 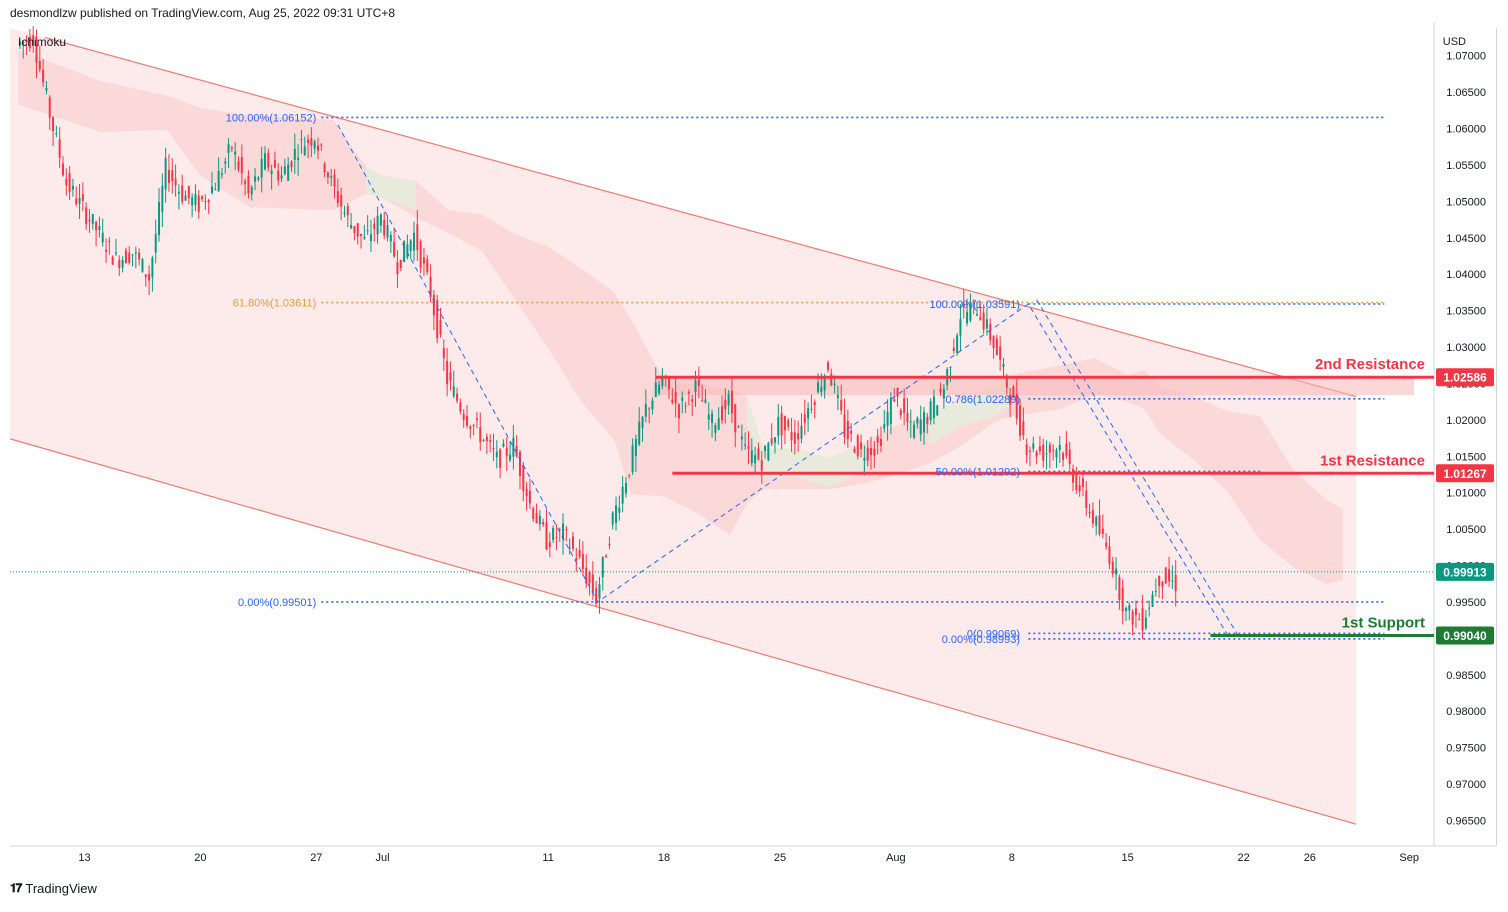 I want to click on level-1st-resistance-badge, so click(x=1465, y=473).